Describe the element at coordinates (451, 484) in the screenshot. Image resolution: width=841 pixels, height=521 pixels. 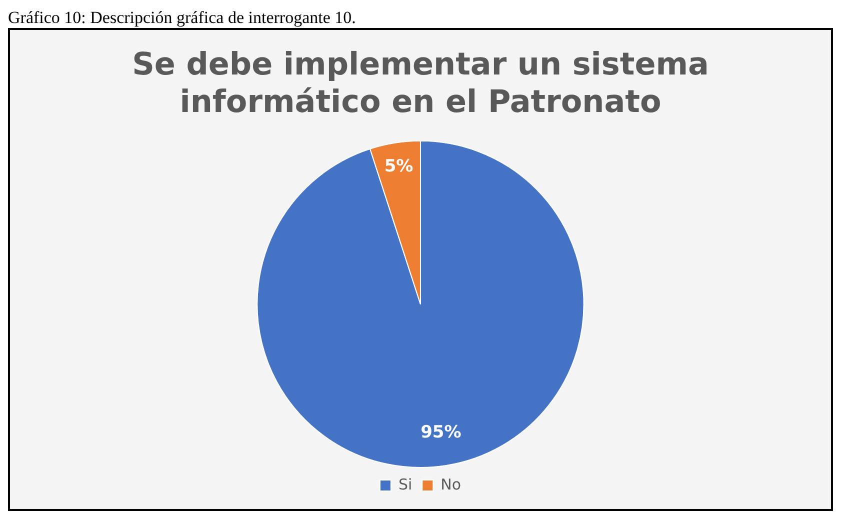
I see `legend-label: No` at that location.